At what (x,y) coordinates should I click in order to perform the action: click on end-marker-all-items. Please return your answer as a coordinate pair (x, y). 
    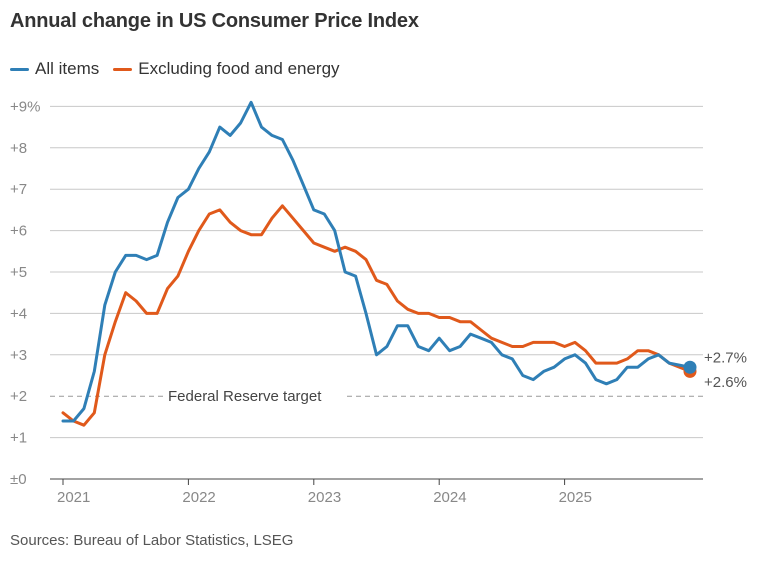
    Looking at the image, I should click on (690, 367).